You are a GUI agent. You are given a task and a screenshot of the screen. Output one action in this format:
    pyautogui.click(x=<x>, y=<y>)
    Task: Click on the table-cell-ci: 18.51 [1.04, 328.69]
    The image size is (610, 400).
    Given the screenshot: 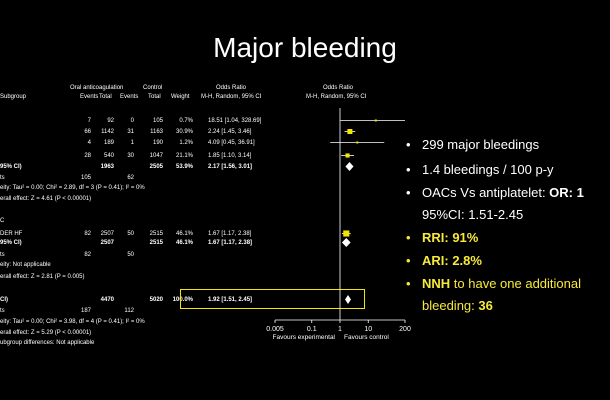 What is the action you would take?
    pyautogui.click(x=235, y=121)
    